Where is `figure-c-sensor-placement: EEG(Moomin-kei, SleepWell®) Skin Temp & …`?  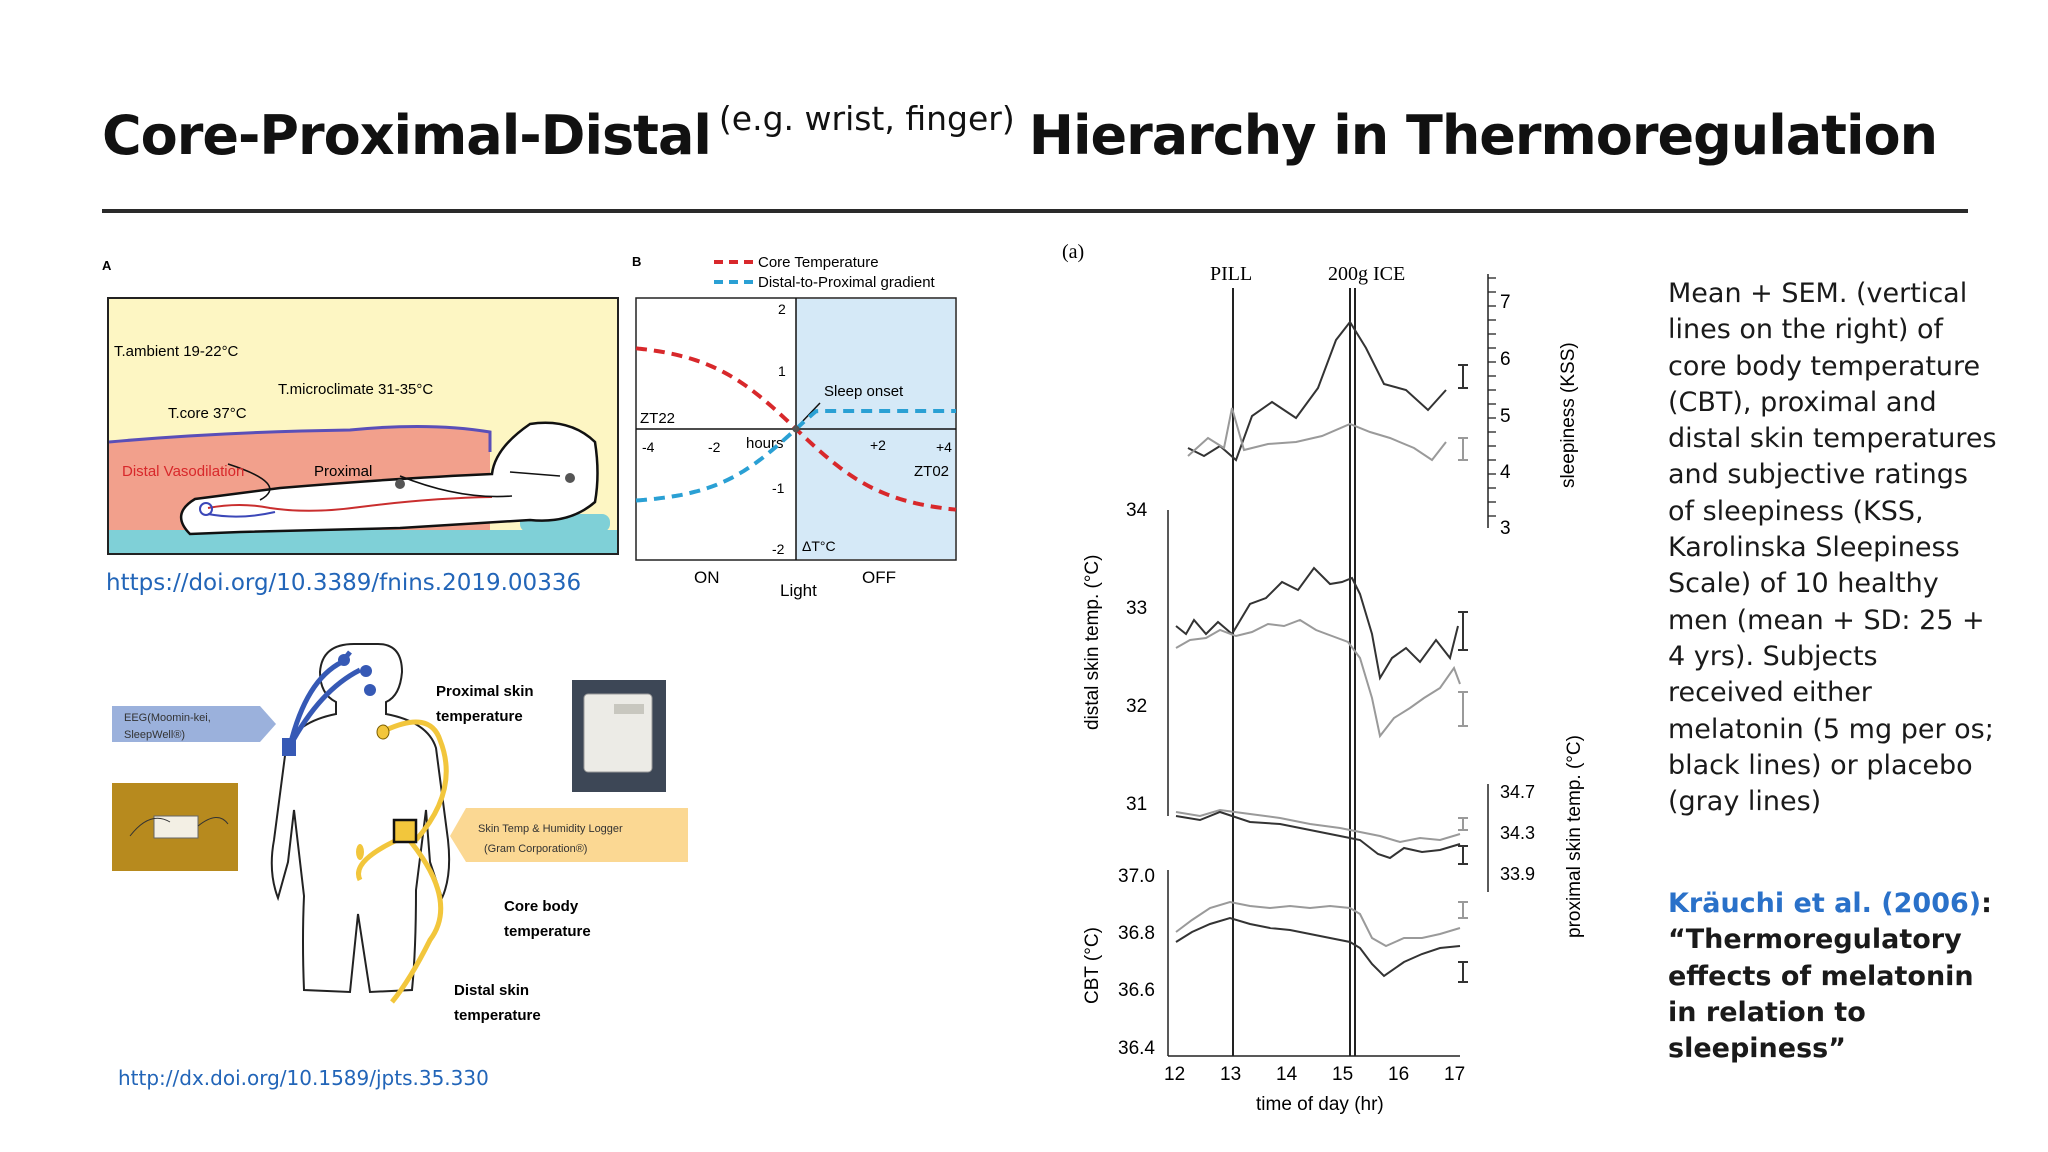 figure-c-sensor-placement: EEG(Moomin-kei, SleepWell®) Skin Temp & … is located at coordinates (400, 833).